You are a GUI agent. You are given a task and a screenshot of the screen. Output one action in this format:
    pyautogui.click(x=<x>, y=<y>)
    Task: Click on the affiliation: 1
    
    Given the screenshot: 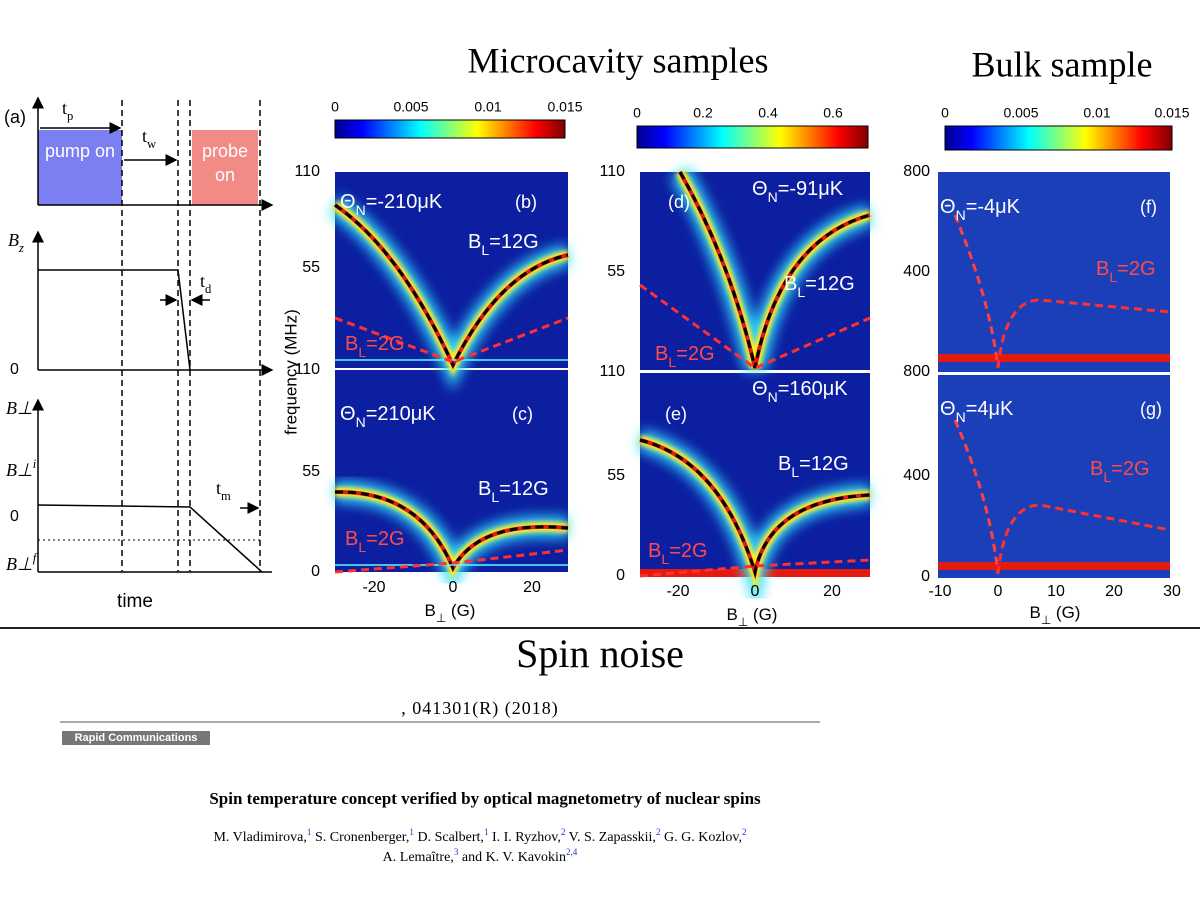 What is the action you would take?
    pyautogui.click(x=309, y=832)
    